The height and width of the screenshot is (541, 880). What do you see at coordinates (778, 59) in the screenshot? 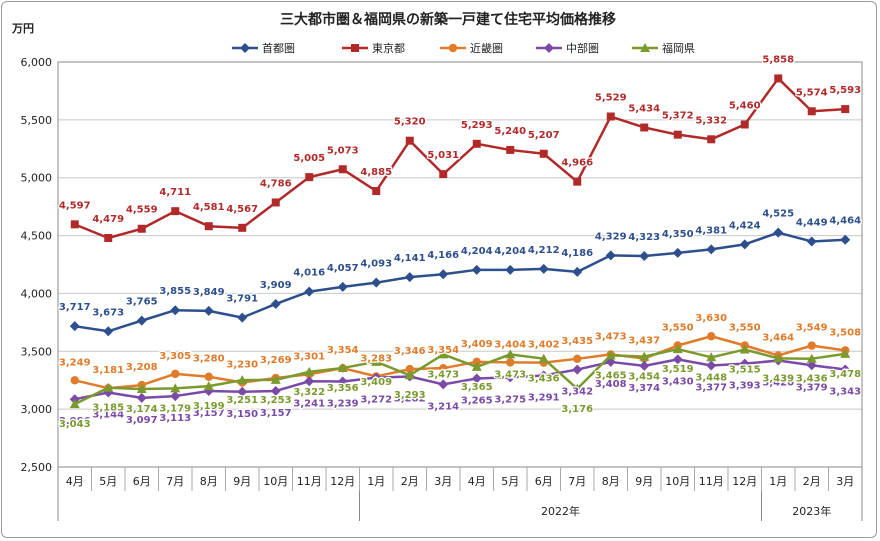
I see `data-label: 5,858` at bounding box center [778, 59].